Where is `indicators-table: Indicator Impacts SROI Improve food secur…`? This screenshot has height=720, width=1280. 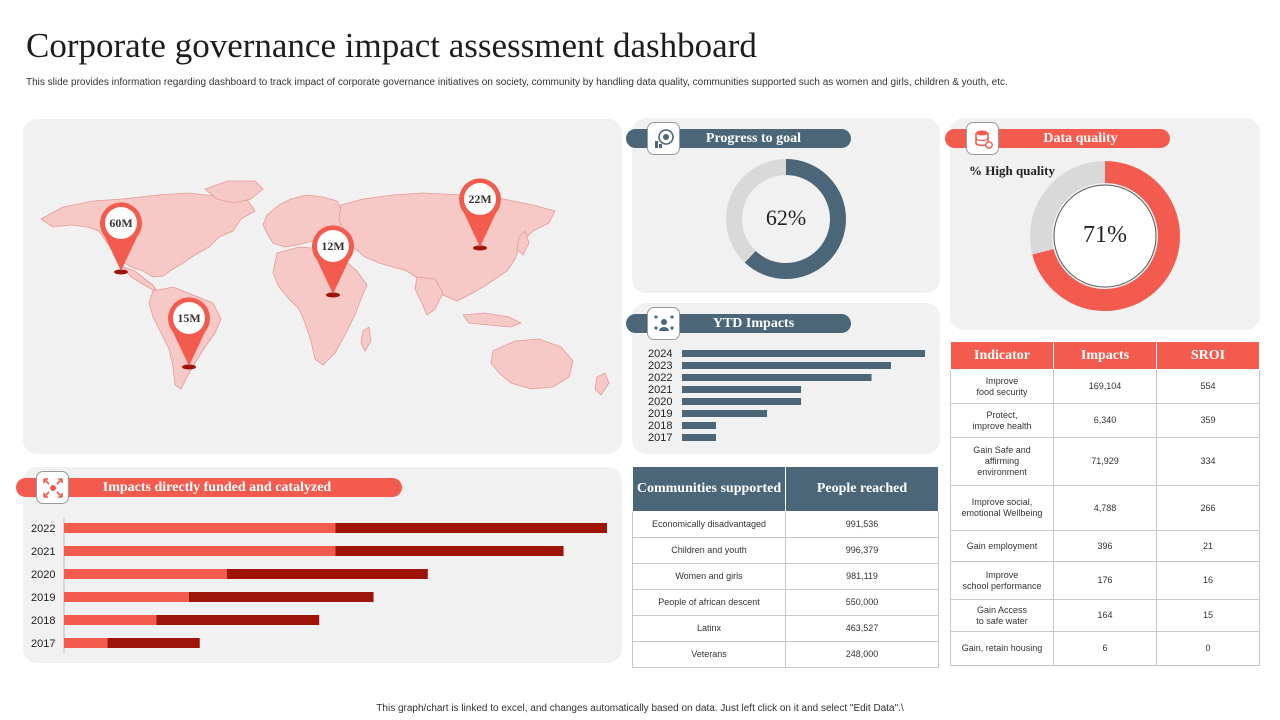
indicators-table: Indicator Impacts SROI Improve food secur… is located at coordinates (1105, 503).